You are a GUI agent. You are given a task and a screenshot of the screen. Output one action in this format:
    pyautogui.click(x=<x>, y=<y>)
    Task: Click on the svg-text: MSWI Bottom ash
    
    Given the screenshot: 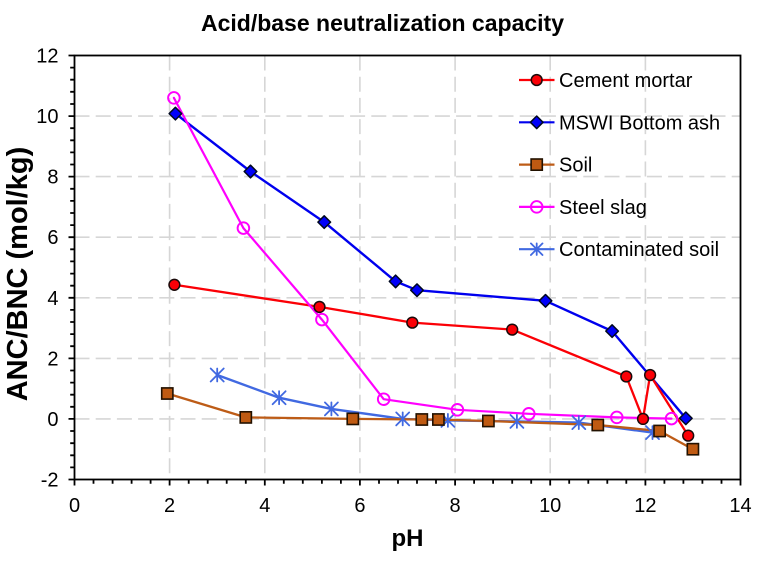 What is the action you would take?
    pyautogui.click(x=639, y=123)
    